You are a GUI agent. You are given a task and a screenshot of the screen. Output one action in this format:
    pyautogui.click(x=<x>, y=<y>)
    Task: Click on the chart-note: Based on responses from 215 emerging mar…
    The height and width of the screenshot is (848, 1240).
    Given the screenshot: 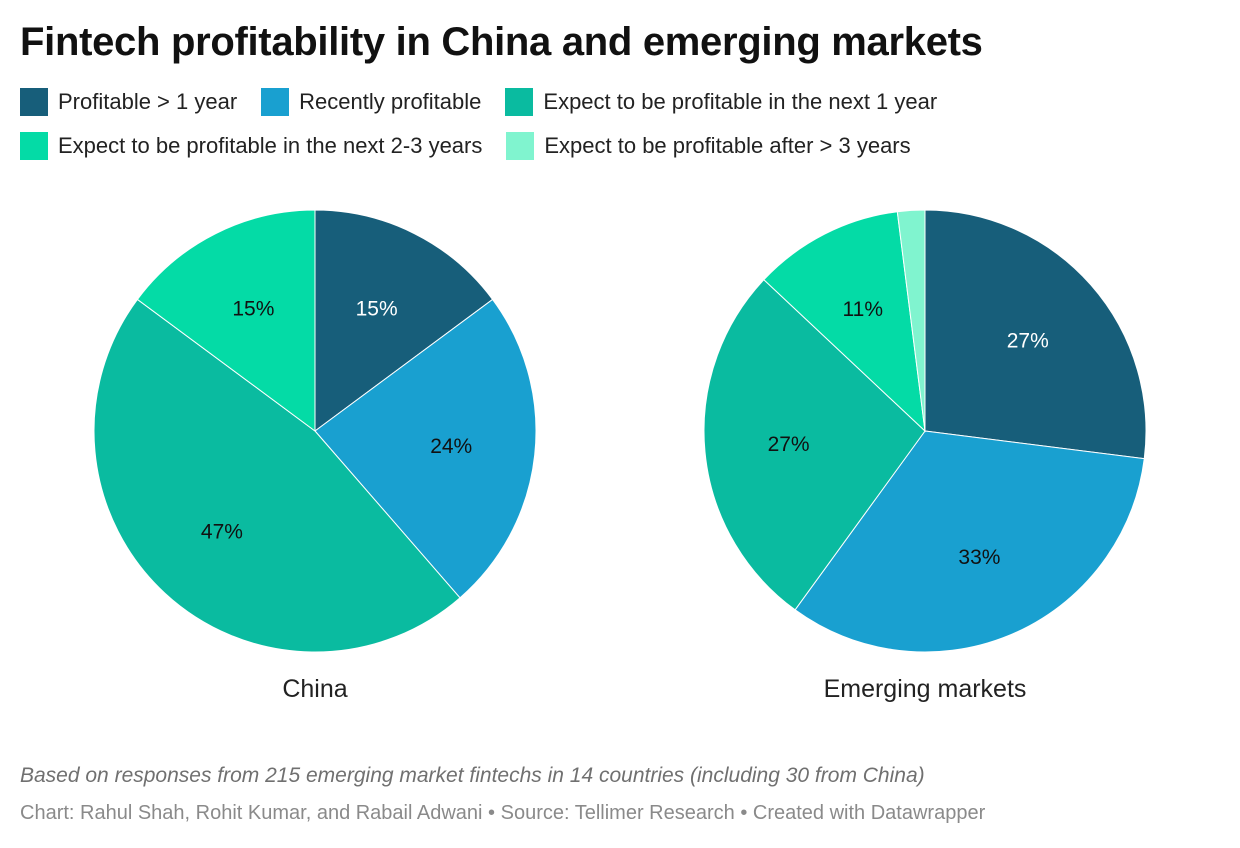 What is the action you would take?
    pyautogui.click(x=472, y=775)
    